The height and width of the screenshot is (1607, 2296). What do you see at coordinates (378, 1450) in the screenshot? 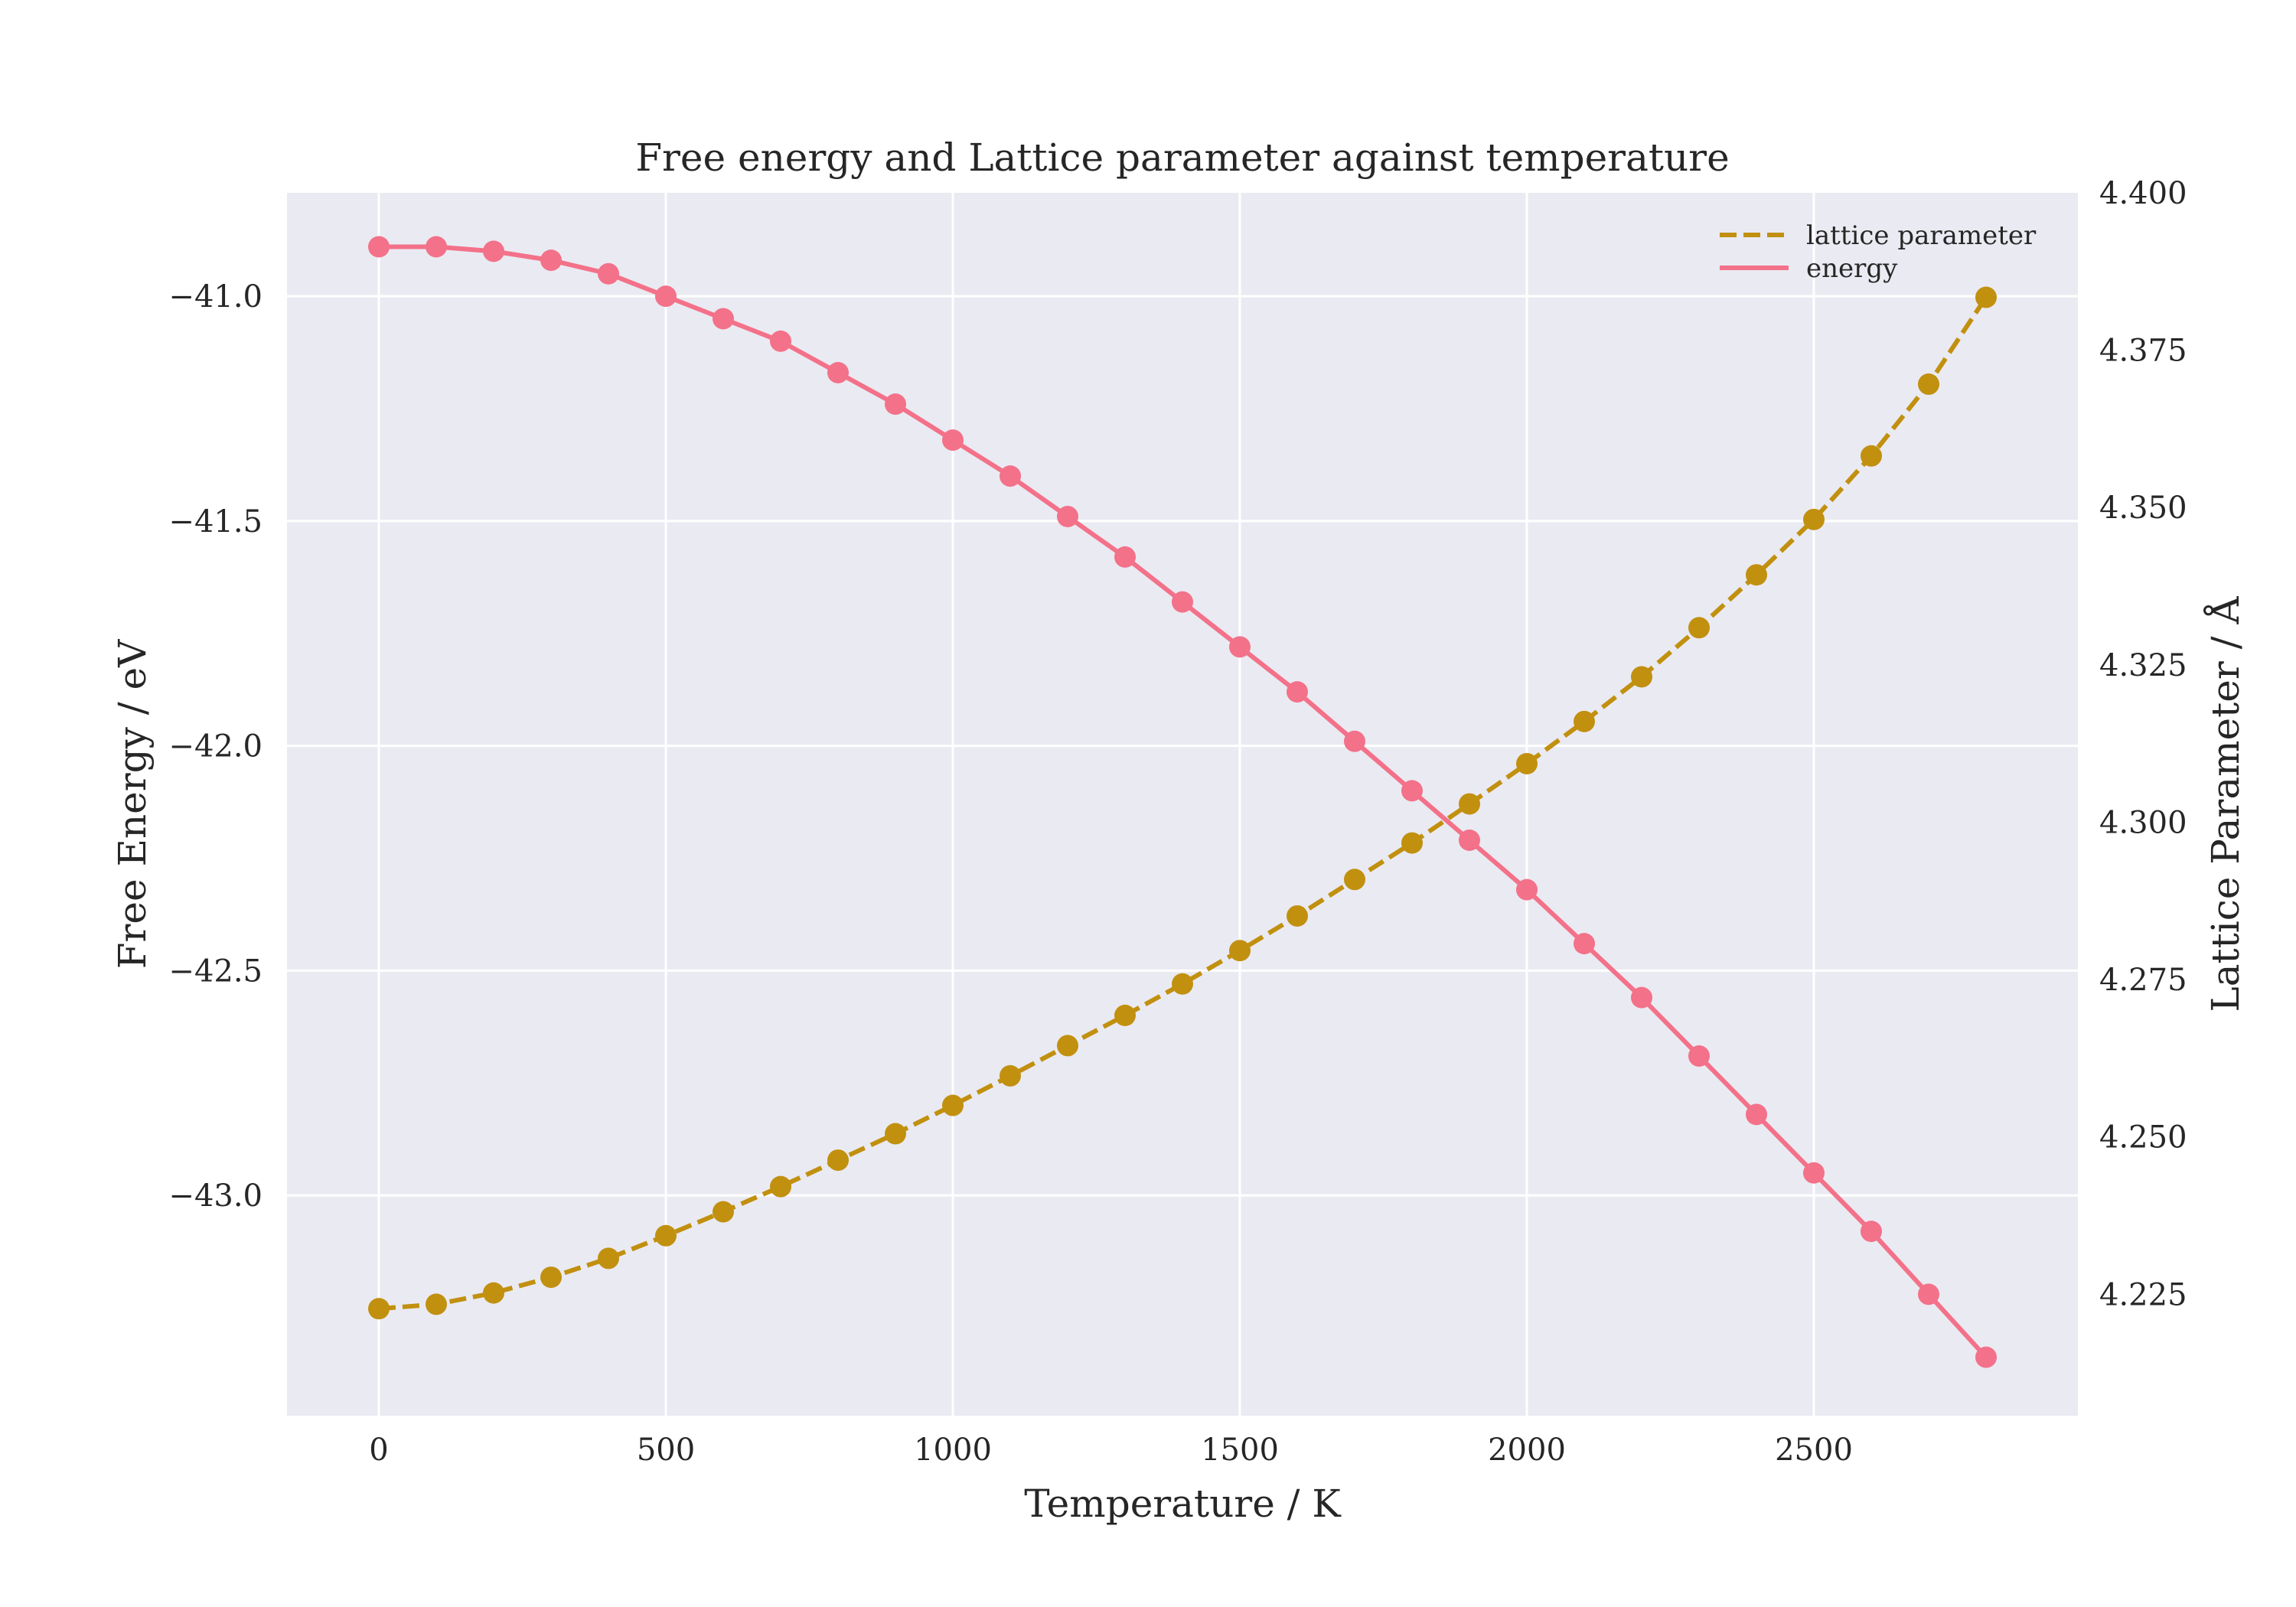
I see `x-tick-label: 0` at bounding box center [378, 1450].